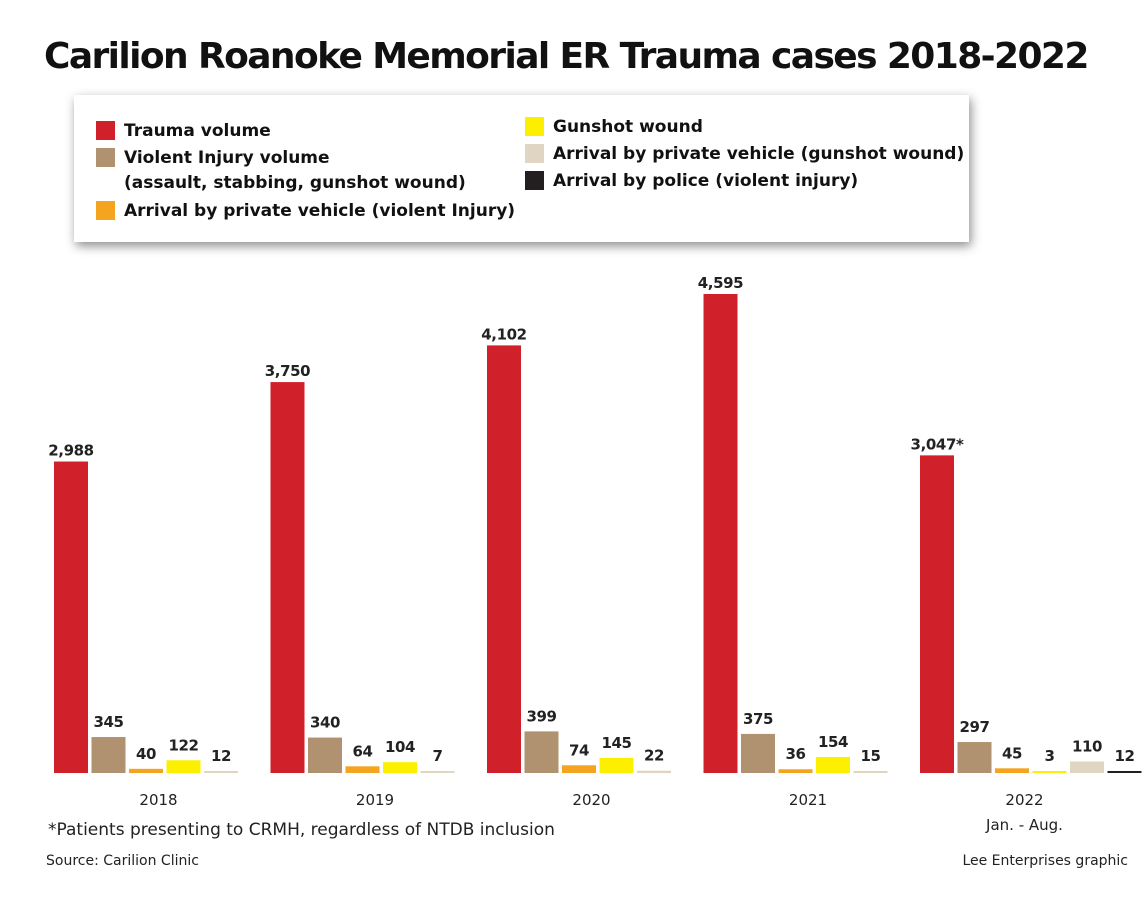 The width and height of the screenshot is (1148, 916). Describe the element at coordinates (1024, 825) in the screenshot. I see `x-tick-sublabel-2022: Jan. - Aug.` at that location.